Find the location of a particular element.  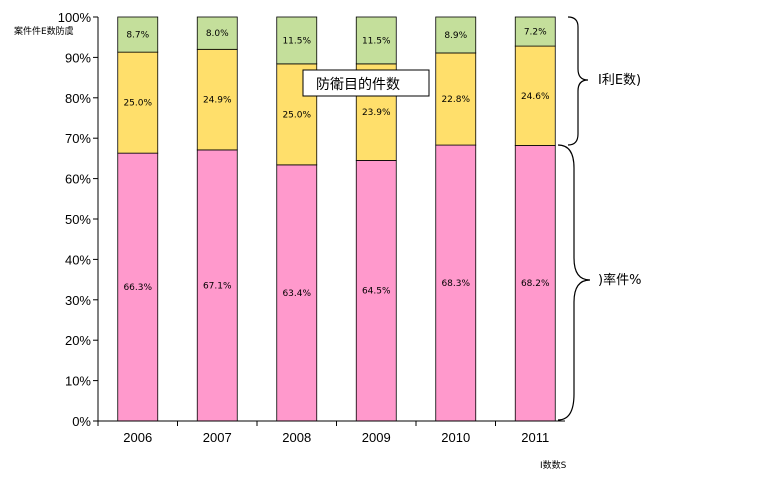

x-tick-label: 2007 is located at coordinates (217, 437).